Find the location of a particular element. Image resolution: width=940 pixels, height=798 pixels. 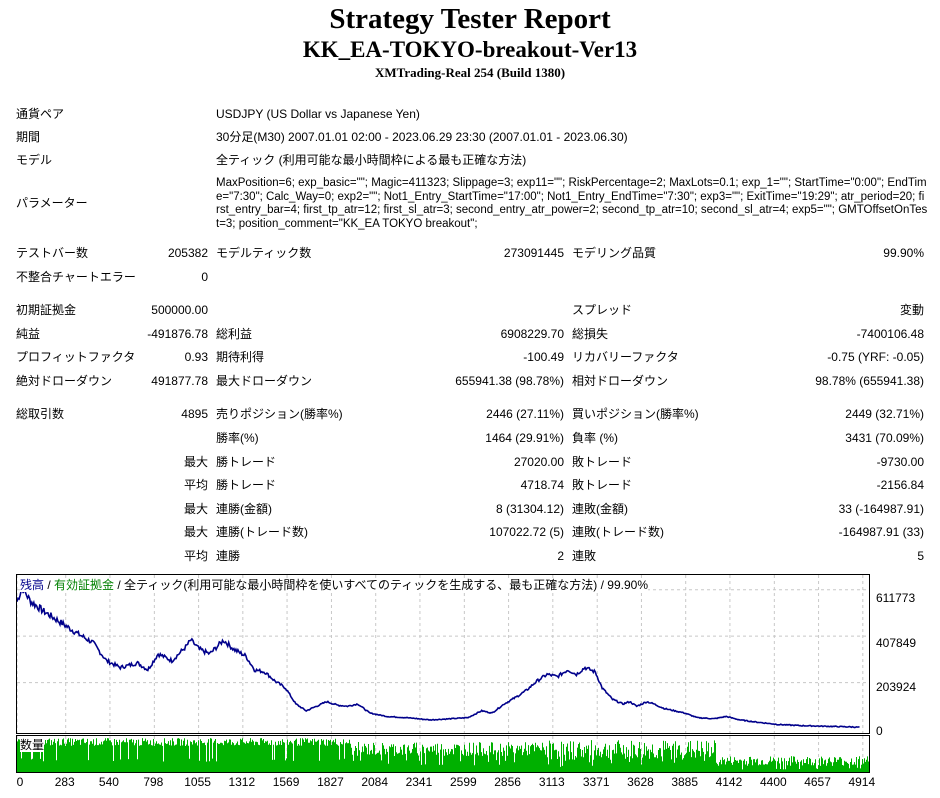

deposit-label: 初期証拠金 is located at coordinates (46, 310).